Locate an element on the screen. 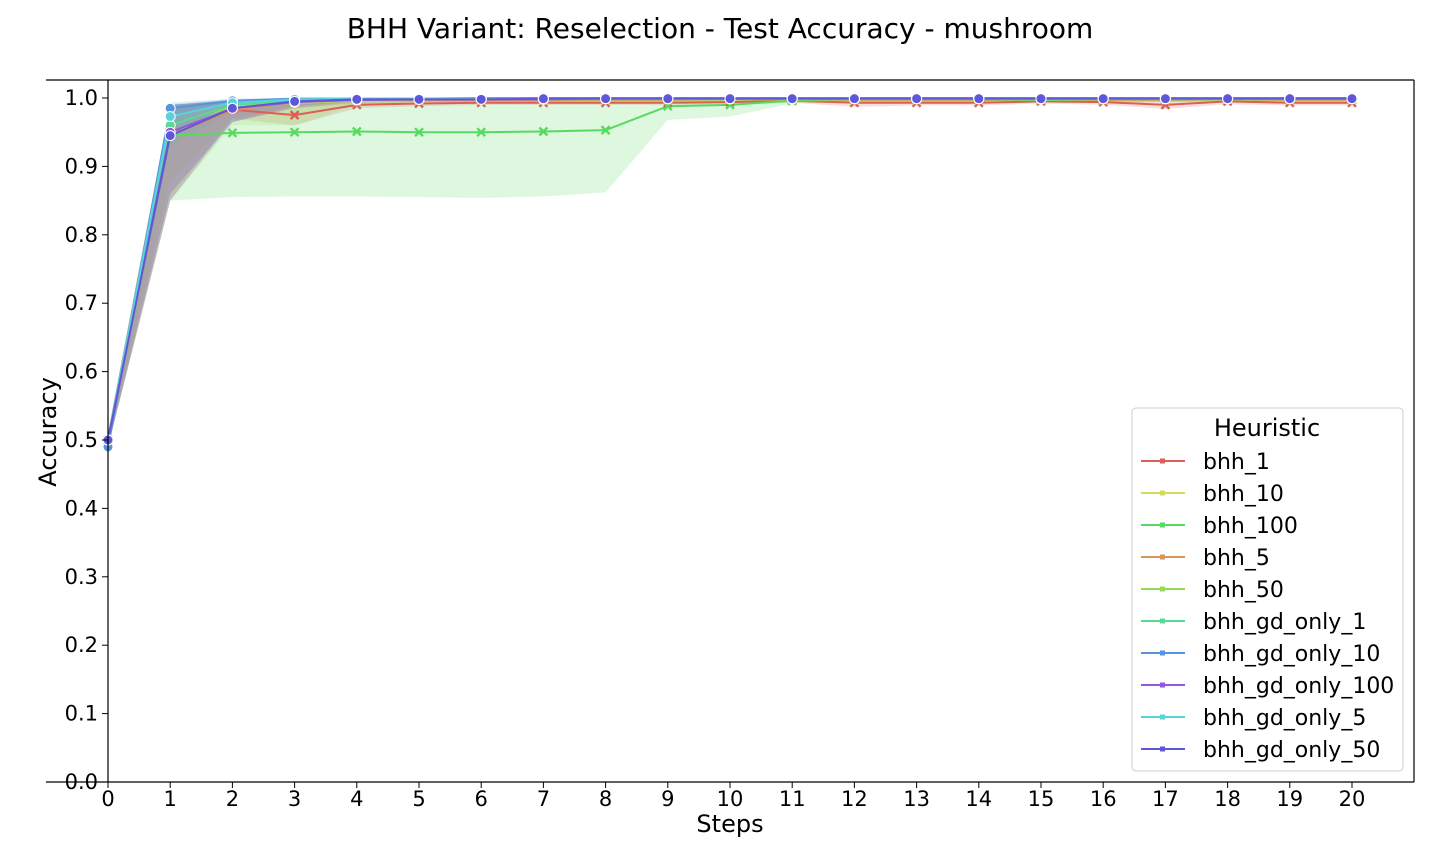 The width and height of the screenshot is (1440, 864). x-tick-label: 1 is located at coordinates (170, 799).